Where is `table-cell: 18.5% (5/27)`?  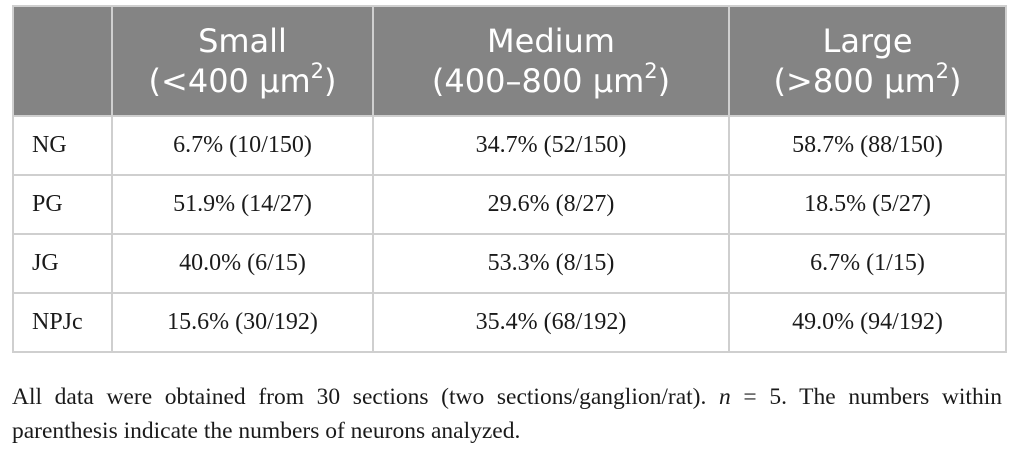
table-cell: 18.5% (5/27) is located at coordinates (867, 204).